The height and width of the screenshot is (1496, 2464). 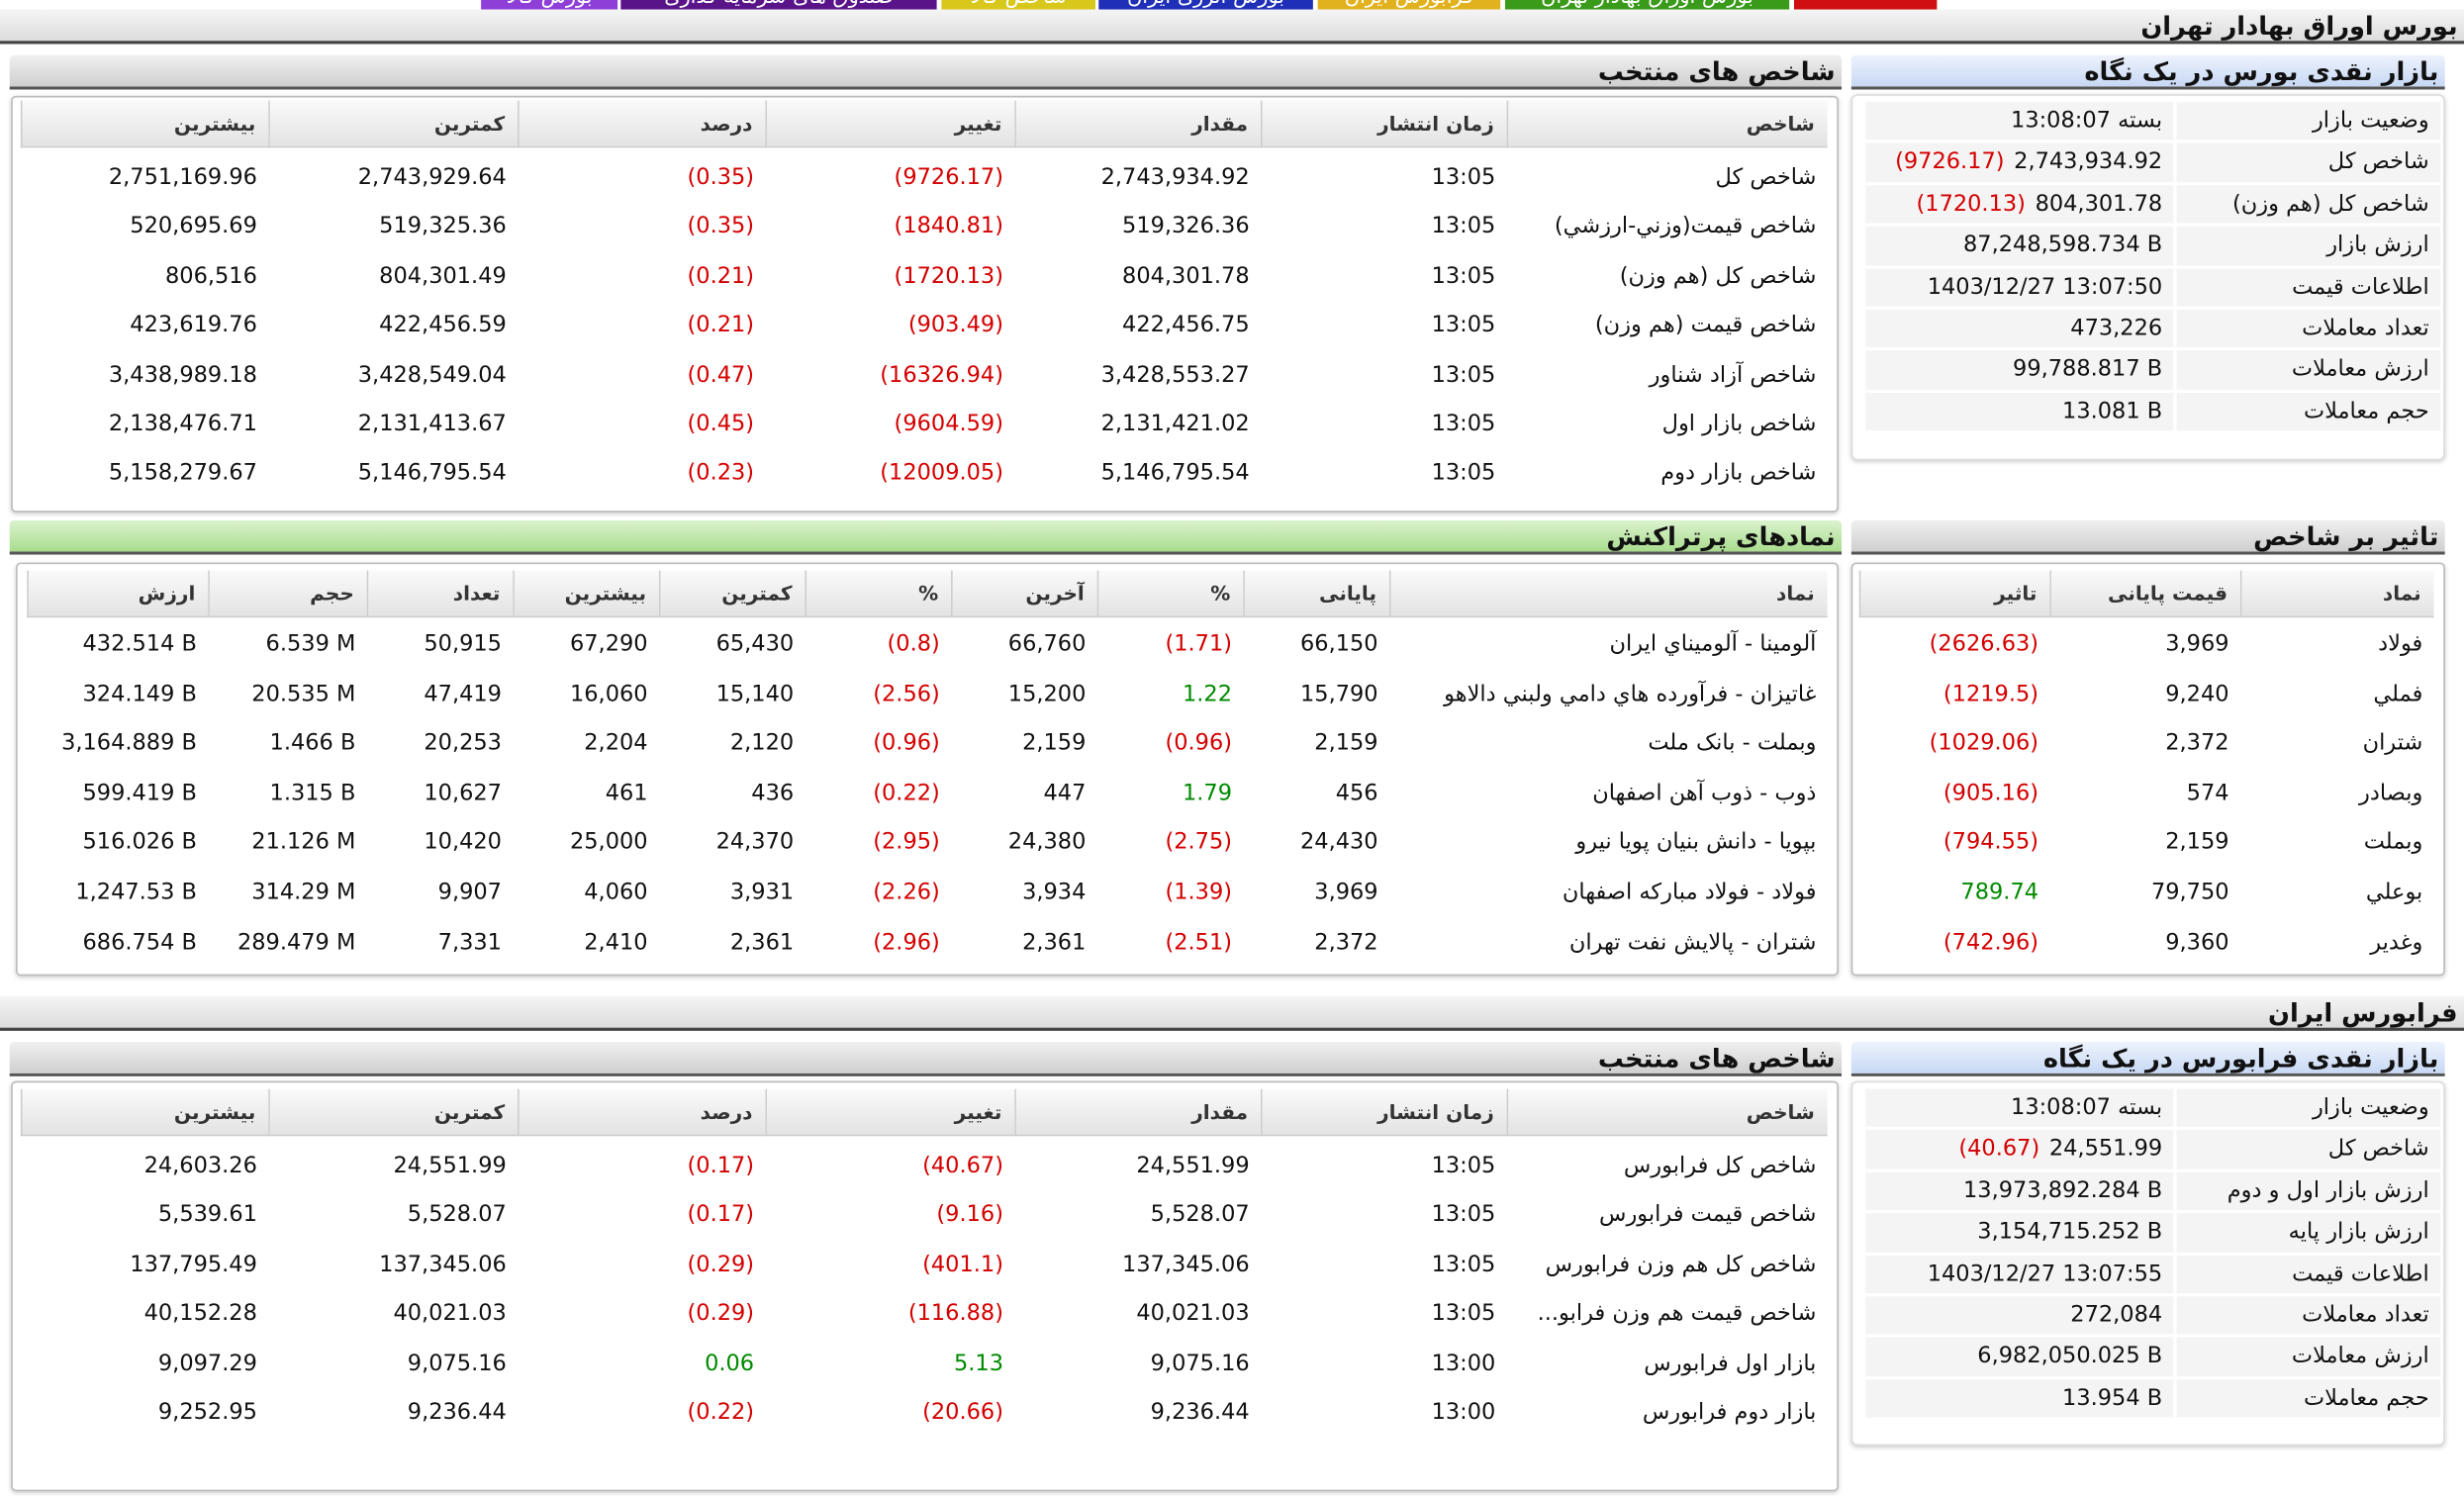 I want to click on row-label: شاخص آزاد شناور, so click(x=1668, y=376).